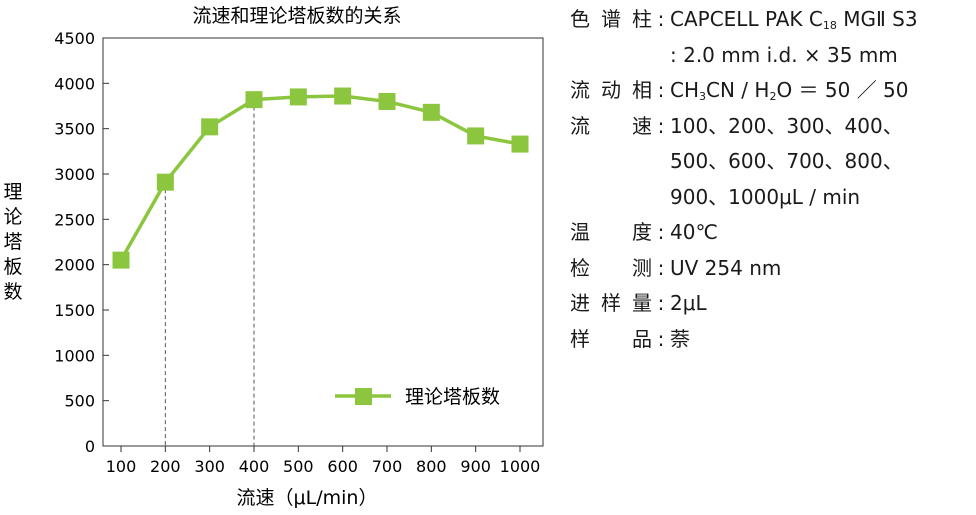 Image resolution: width=976 pixels, height=515 pixels. Describe the element at coordinates (342, 466) in the screenshot. I see `x-tick-label: 600` at that location.